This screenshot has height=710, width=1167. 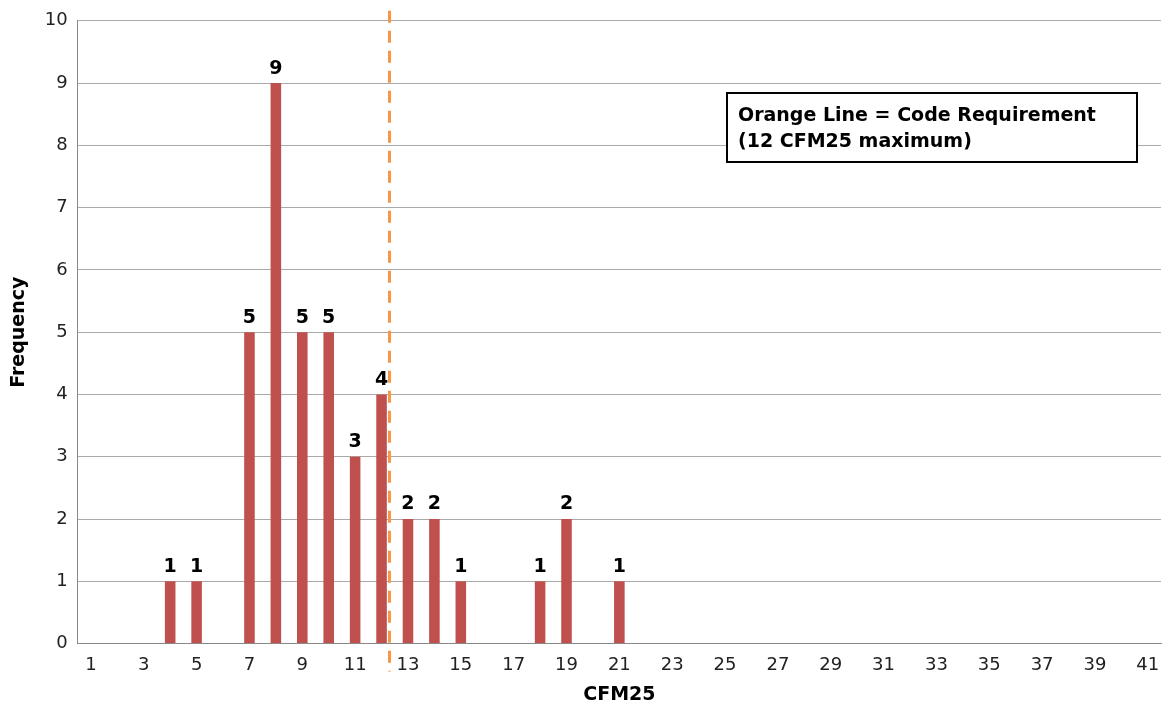 I want to click on y-tick-label: 1, so click(x=62, y=579).